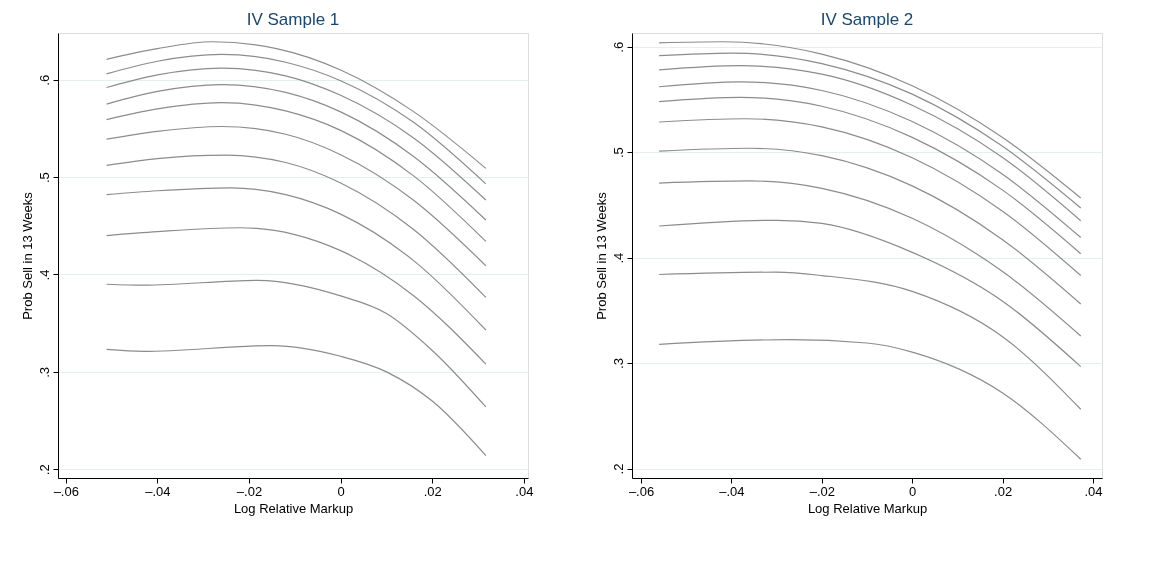  What do you see at coordinates (293, 19) in the screenshot?
I see `chart-title: IV Sample 1` at bounding box center [293, 19].